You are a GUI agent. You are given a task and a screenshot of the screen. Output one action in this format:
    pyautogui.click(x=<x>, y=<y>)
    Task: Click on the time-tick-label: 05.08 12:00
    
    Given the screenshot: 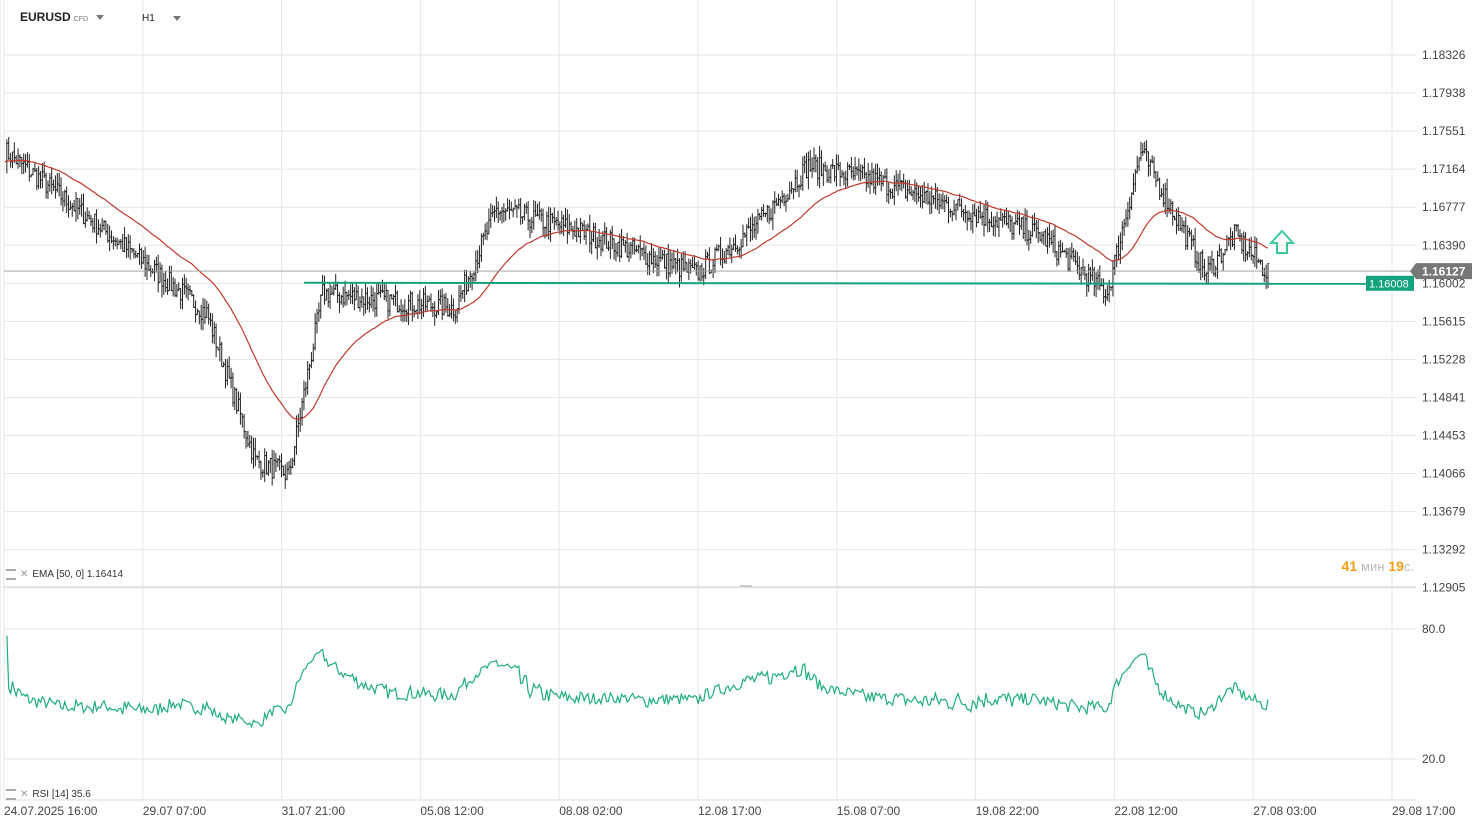 What is the action you would take?
    pyautogui.click(x=452, y=811)
    